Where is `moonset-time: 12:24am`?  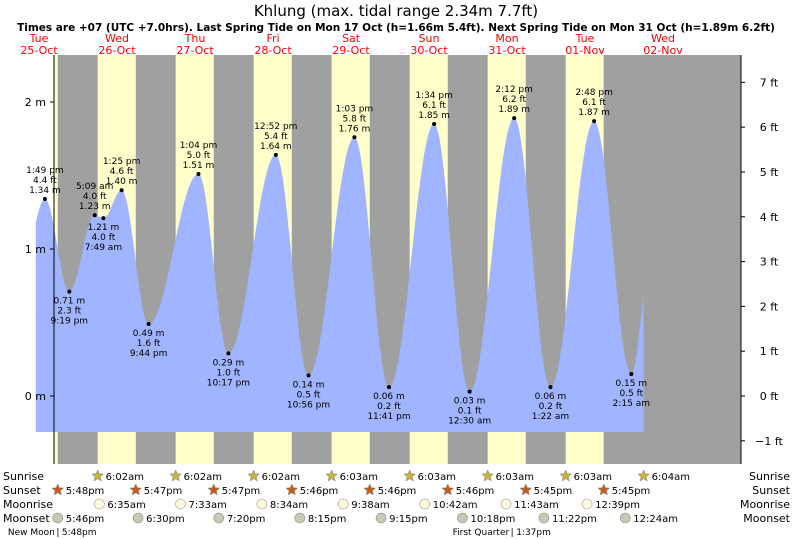 moonset-time: 12:24am is located at coordinates (655, 519).